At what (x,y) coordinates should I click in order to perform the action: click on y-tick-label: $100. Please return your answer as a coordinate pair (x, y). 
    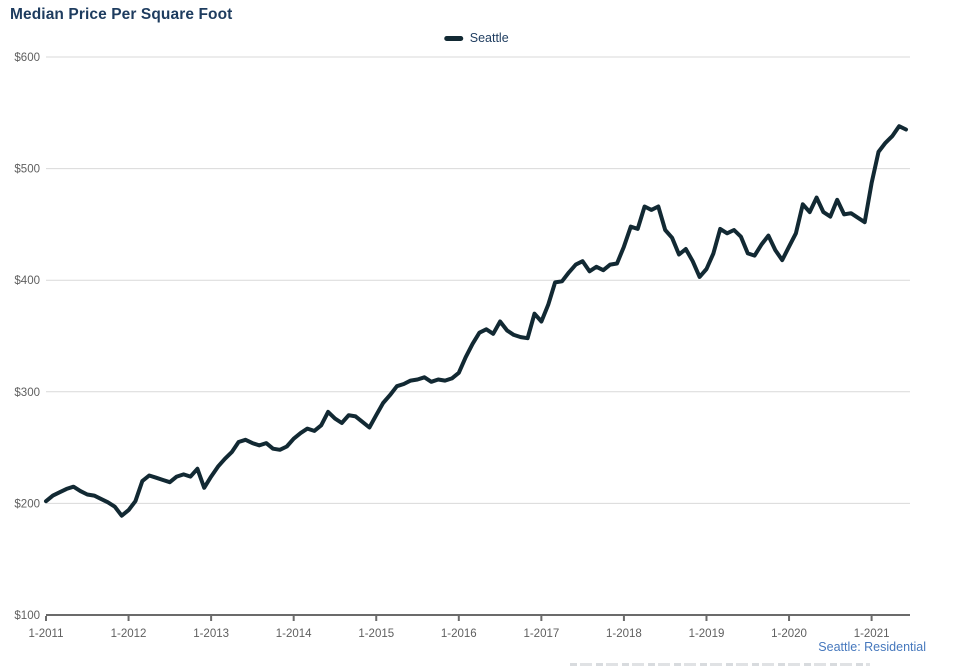
    Looking at the image, I should click on (27, 616).